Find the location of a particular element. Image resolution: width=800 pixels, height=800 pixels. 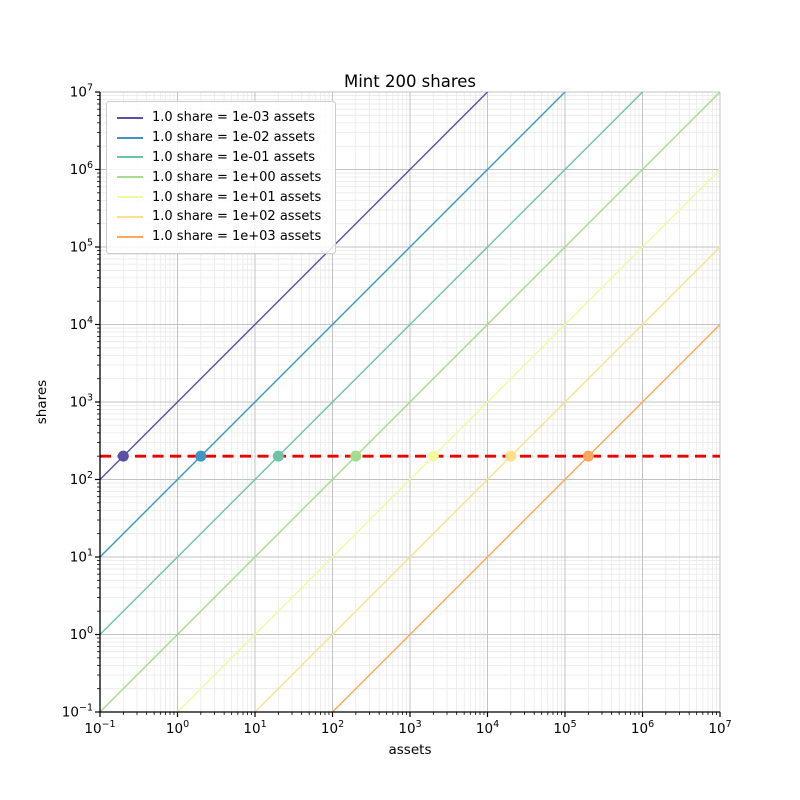

legend-item: 1.0 share = 1e+03 assets is located at coordinates (222, 237).